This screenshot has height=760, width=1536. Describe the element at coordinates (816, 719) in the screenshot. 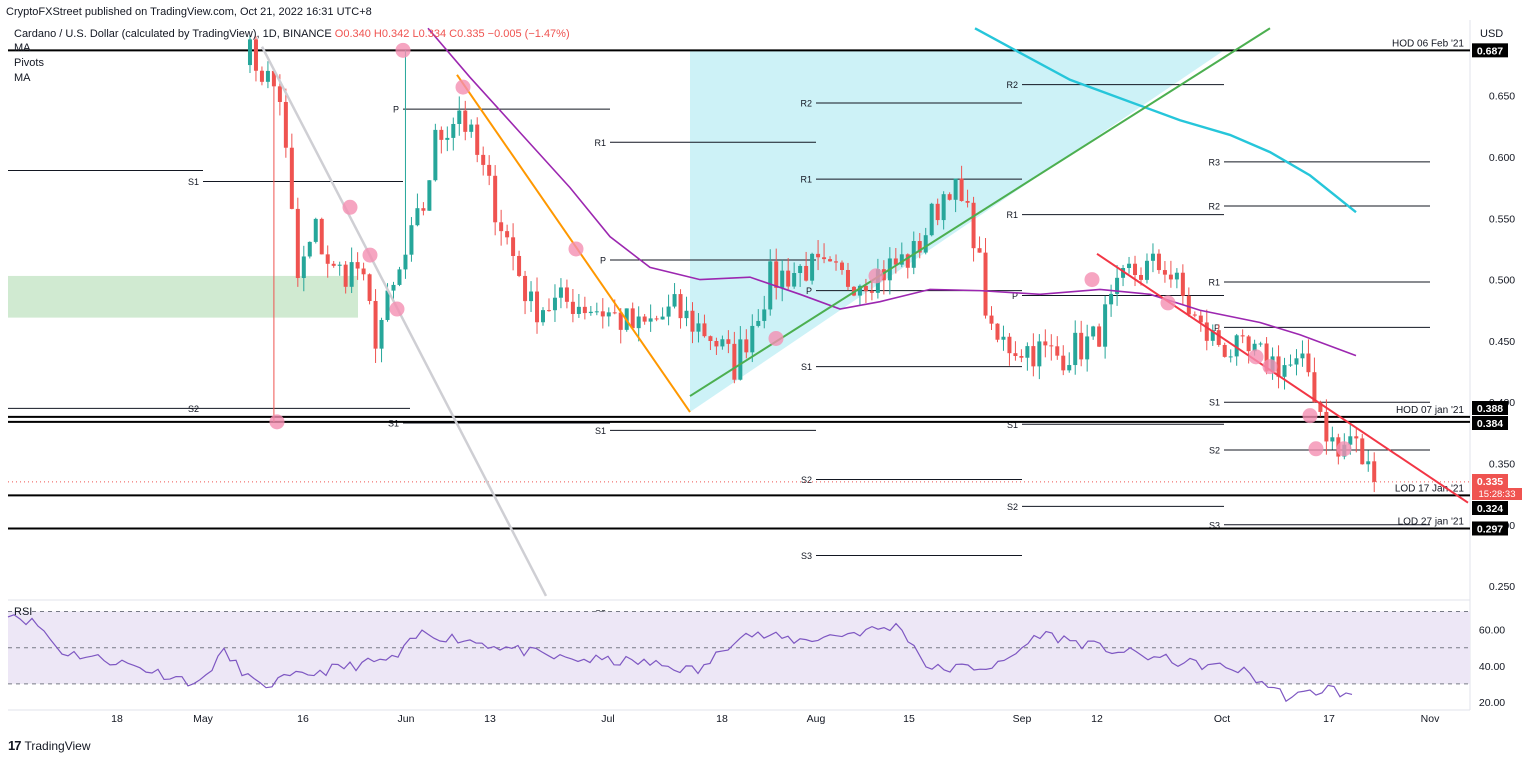

I see `time-tick: Aug` at that location.